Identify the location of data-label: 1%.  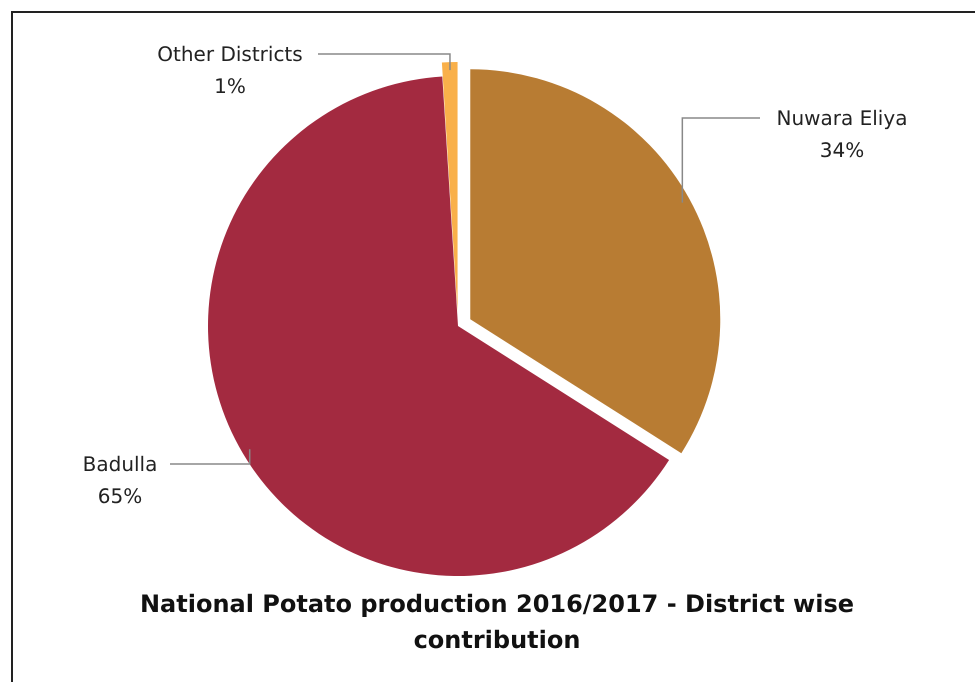
(230, 86).